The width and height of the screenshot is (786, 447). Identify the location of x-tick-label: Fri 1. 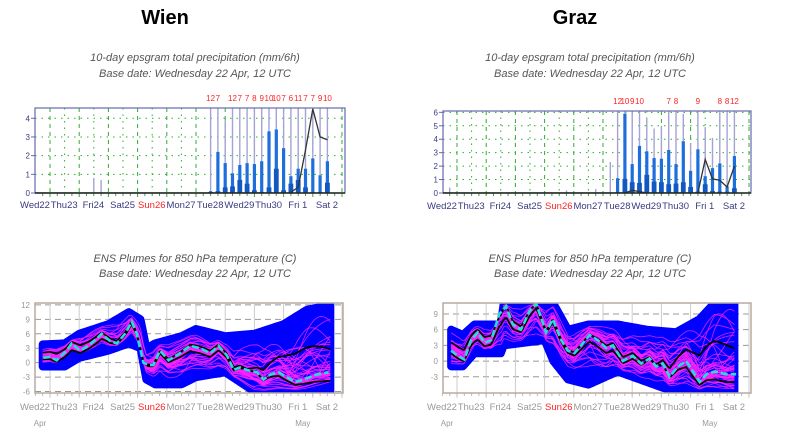
(297, 205).